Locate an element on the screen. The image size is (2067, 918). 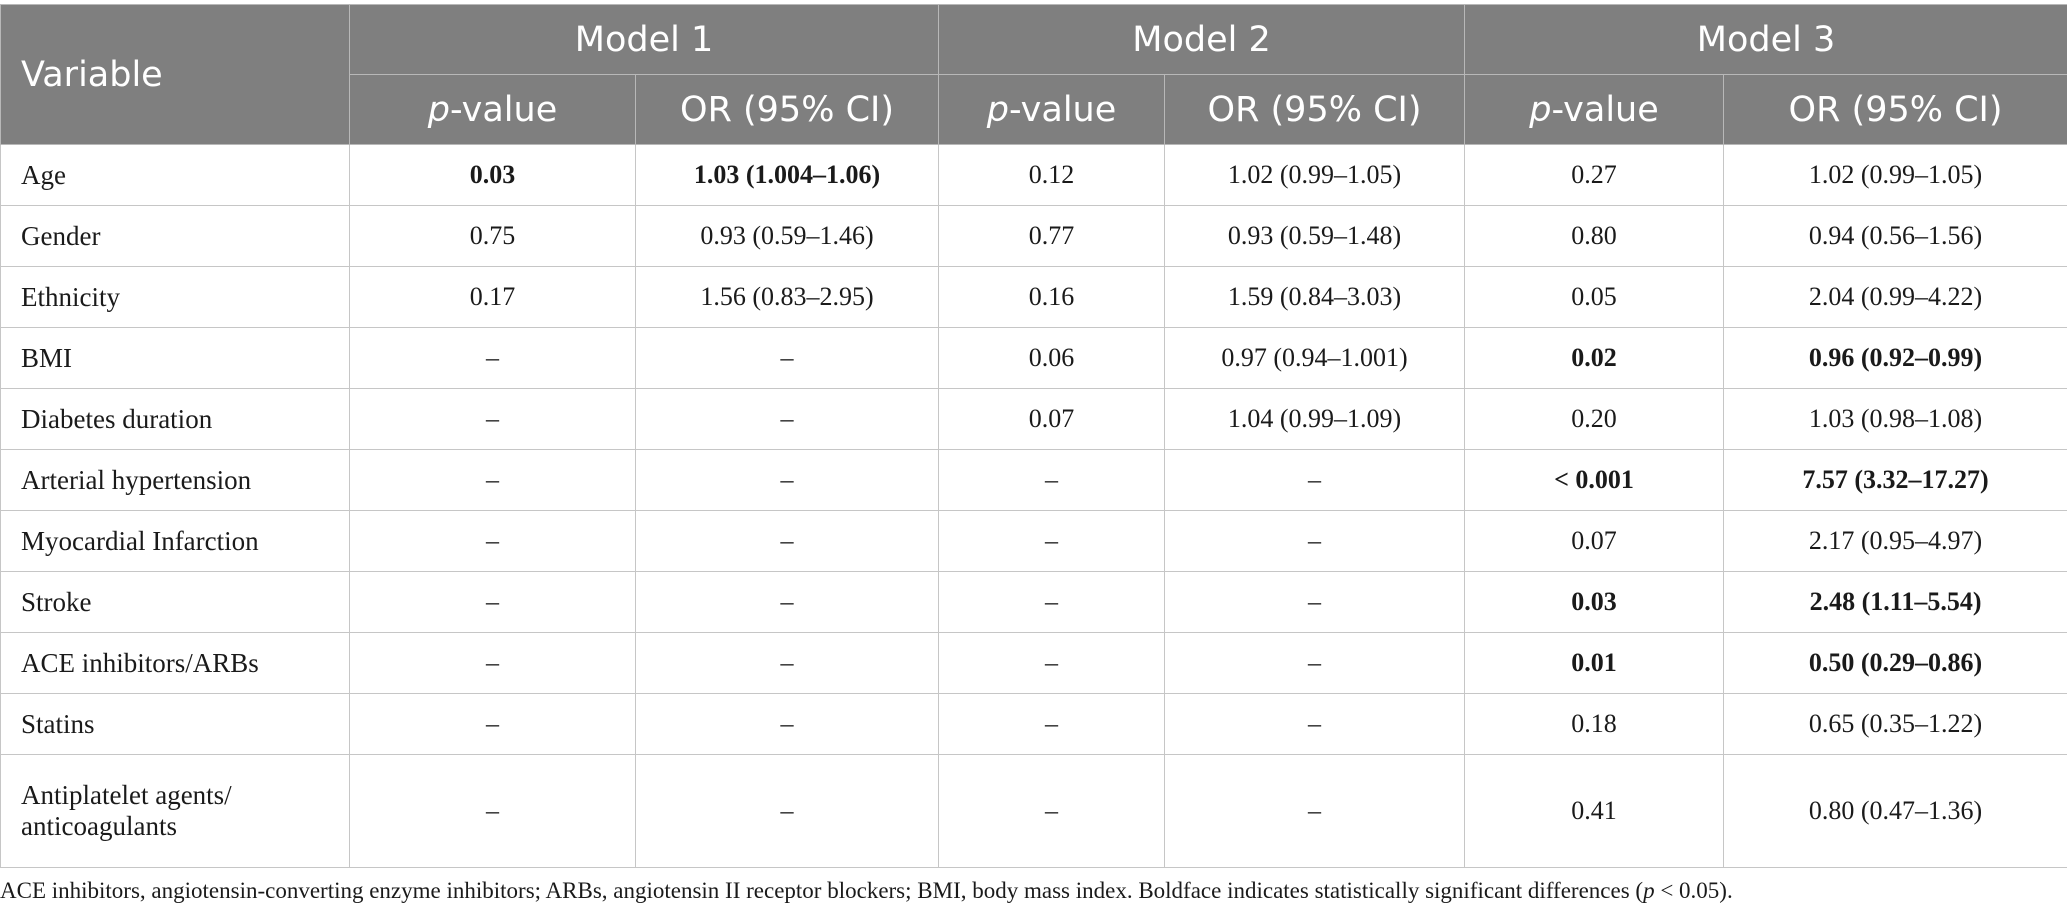
variable-cell: Antiplatelet agents/anticoagulants is located at coordinates (175, 811).